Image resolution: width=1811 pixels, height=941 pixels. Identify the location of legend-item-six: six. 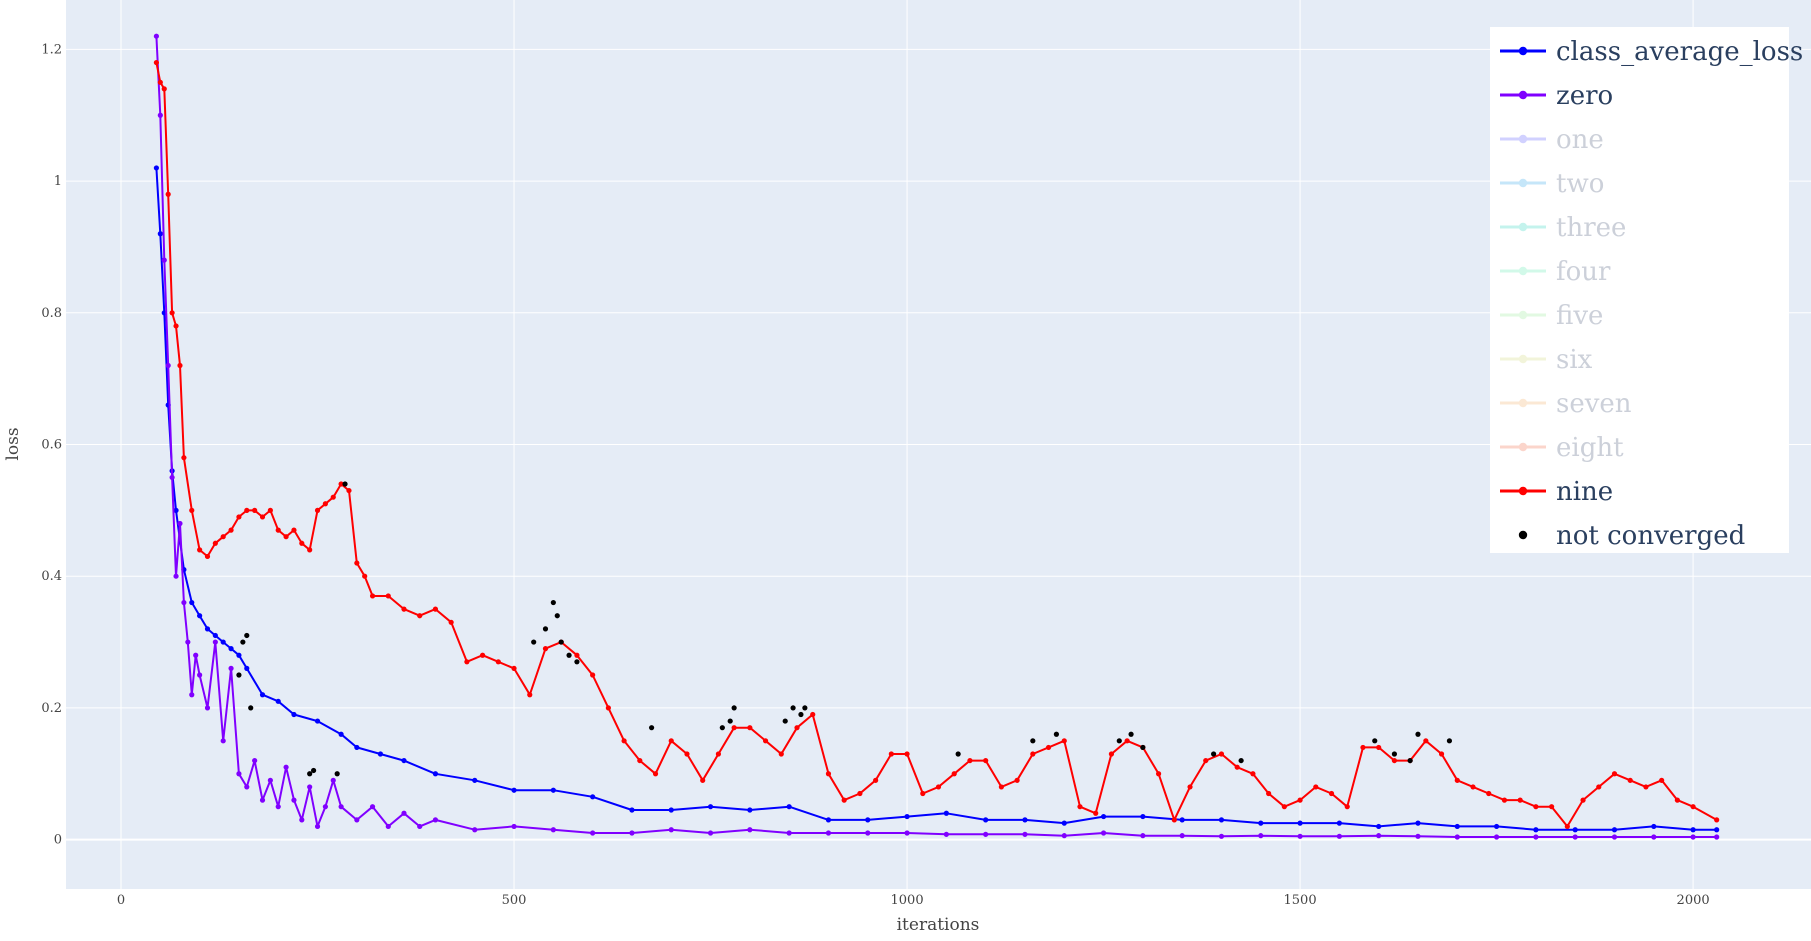
(1546, 360).